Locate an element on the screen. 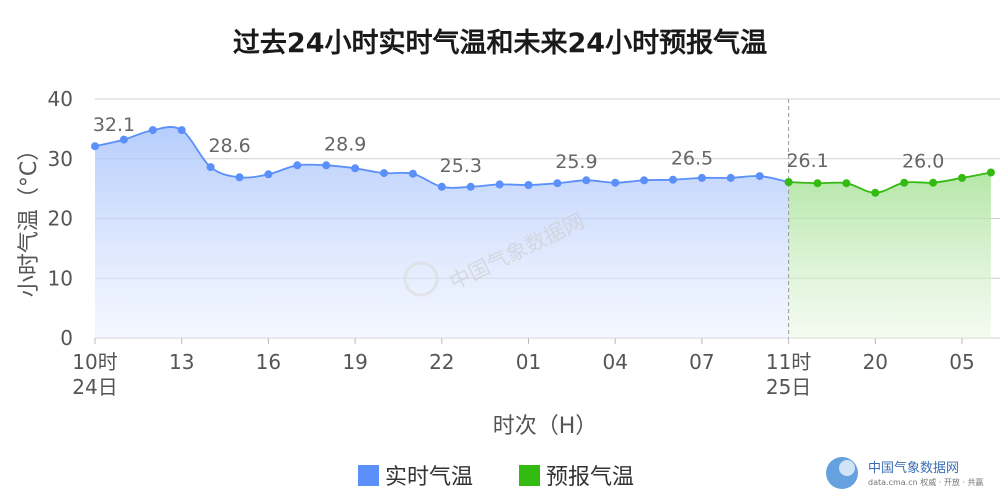 The height and width of the screenshot is (500, 1000). y-axis-label: 小时气温（°C） is located at coordinates (29, 218).